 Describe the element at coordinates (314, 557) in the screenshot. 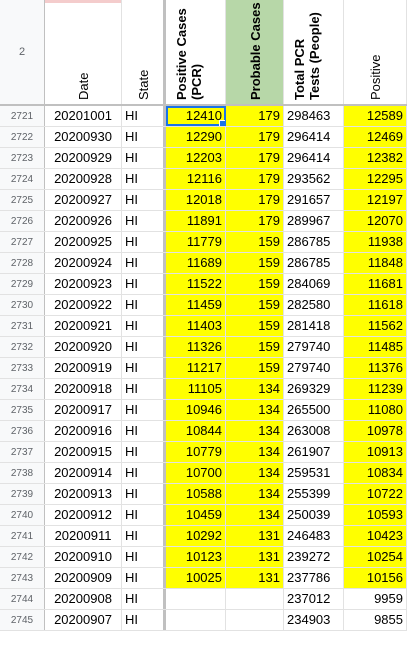

I see `cell-total-pcr: 239272` at that location.